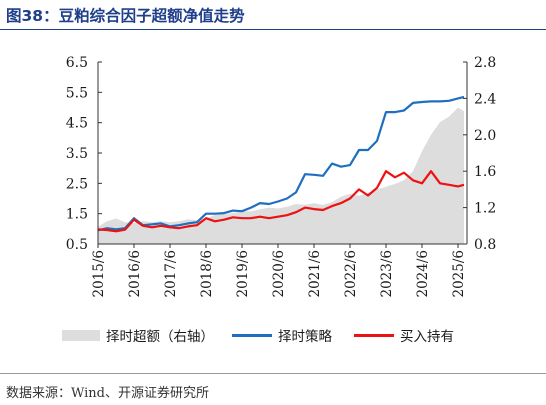 The height and width of the screenshot is (405, 546). What do you see at coordinates (485, 209) in the screenshot?
I see `right-tick-label: 1.2` at bounding box center [485, 209].